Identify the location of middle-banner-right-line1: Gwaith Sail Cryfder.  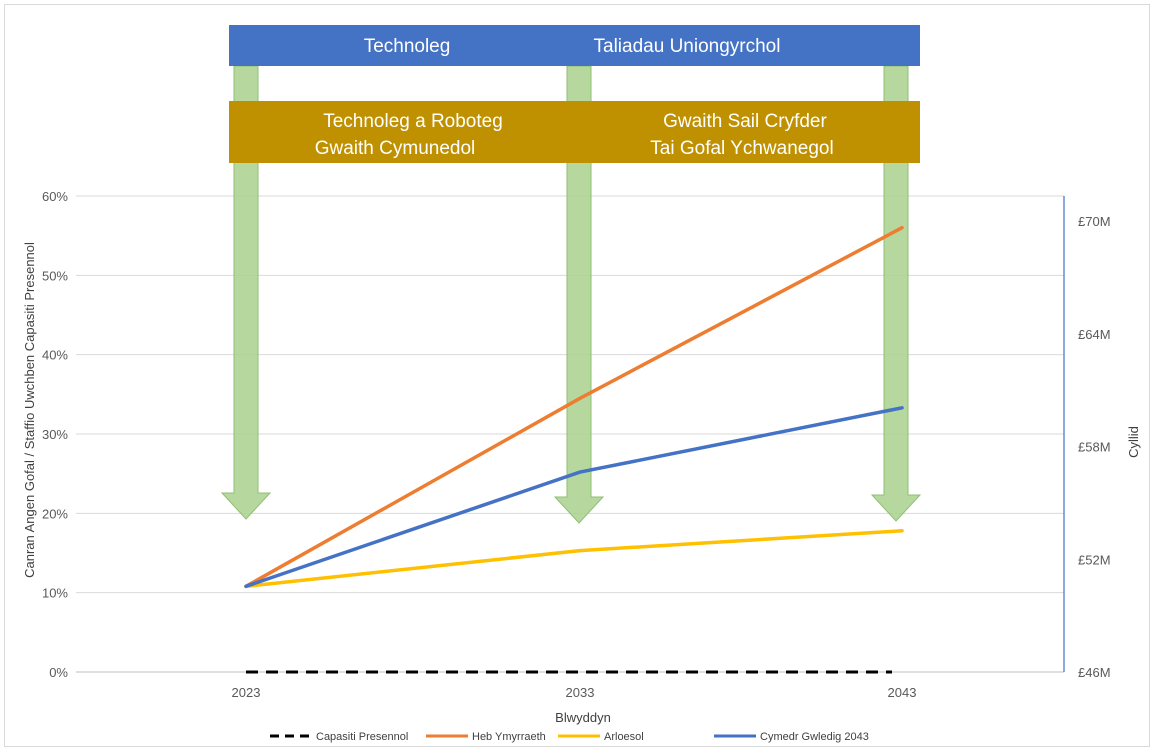
(745, 121).